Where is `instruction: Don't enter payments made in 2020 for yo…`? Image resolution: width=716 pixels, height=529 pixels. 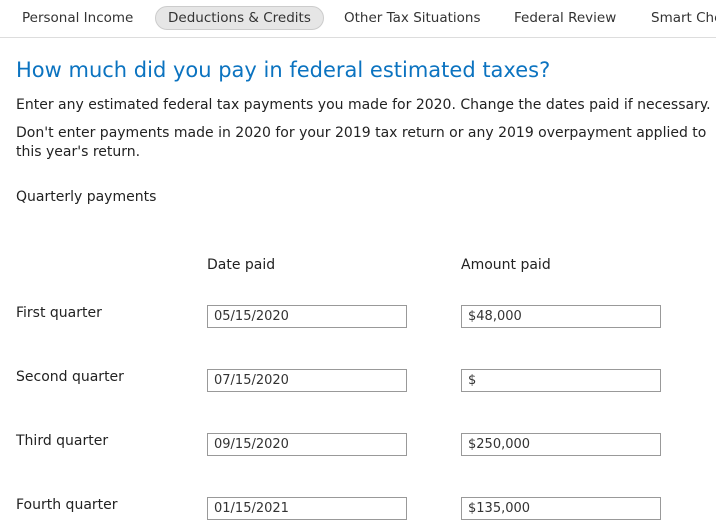 instruction: Don't enter payments made in 2020 for yo… is located at coordinates (361, 142).